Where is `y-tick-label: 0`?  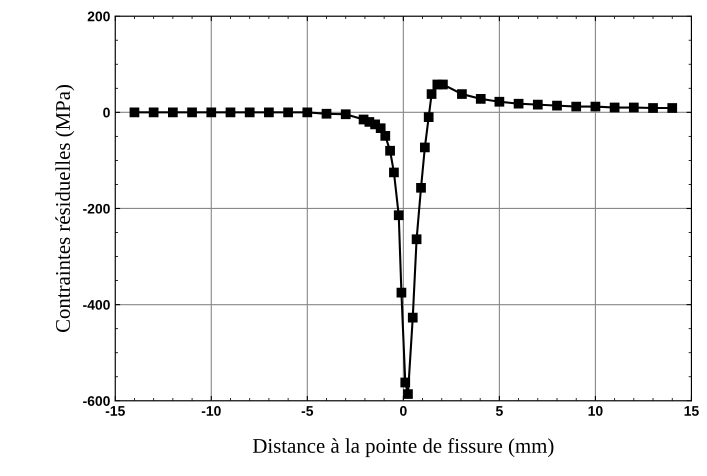 y-tick-label: 0 is located at coordinates (106, 113).